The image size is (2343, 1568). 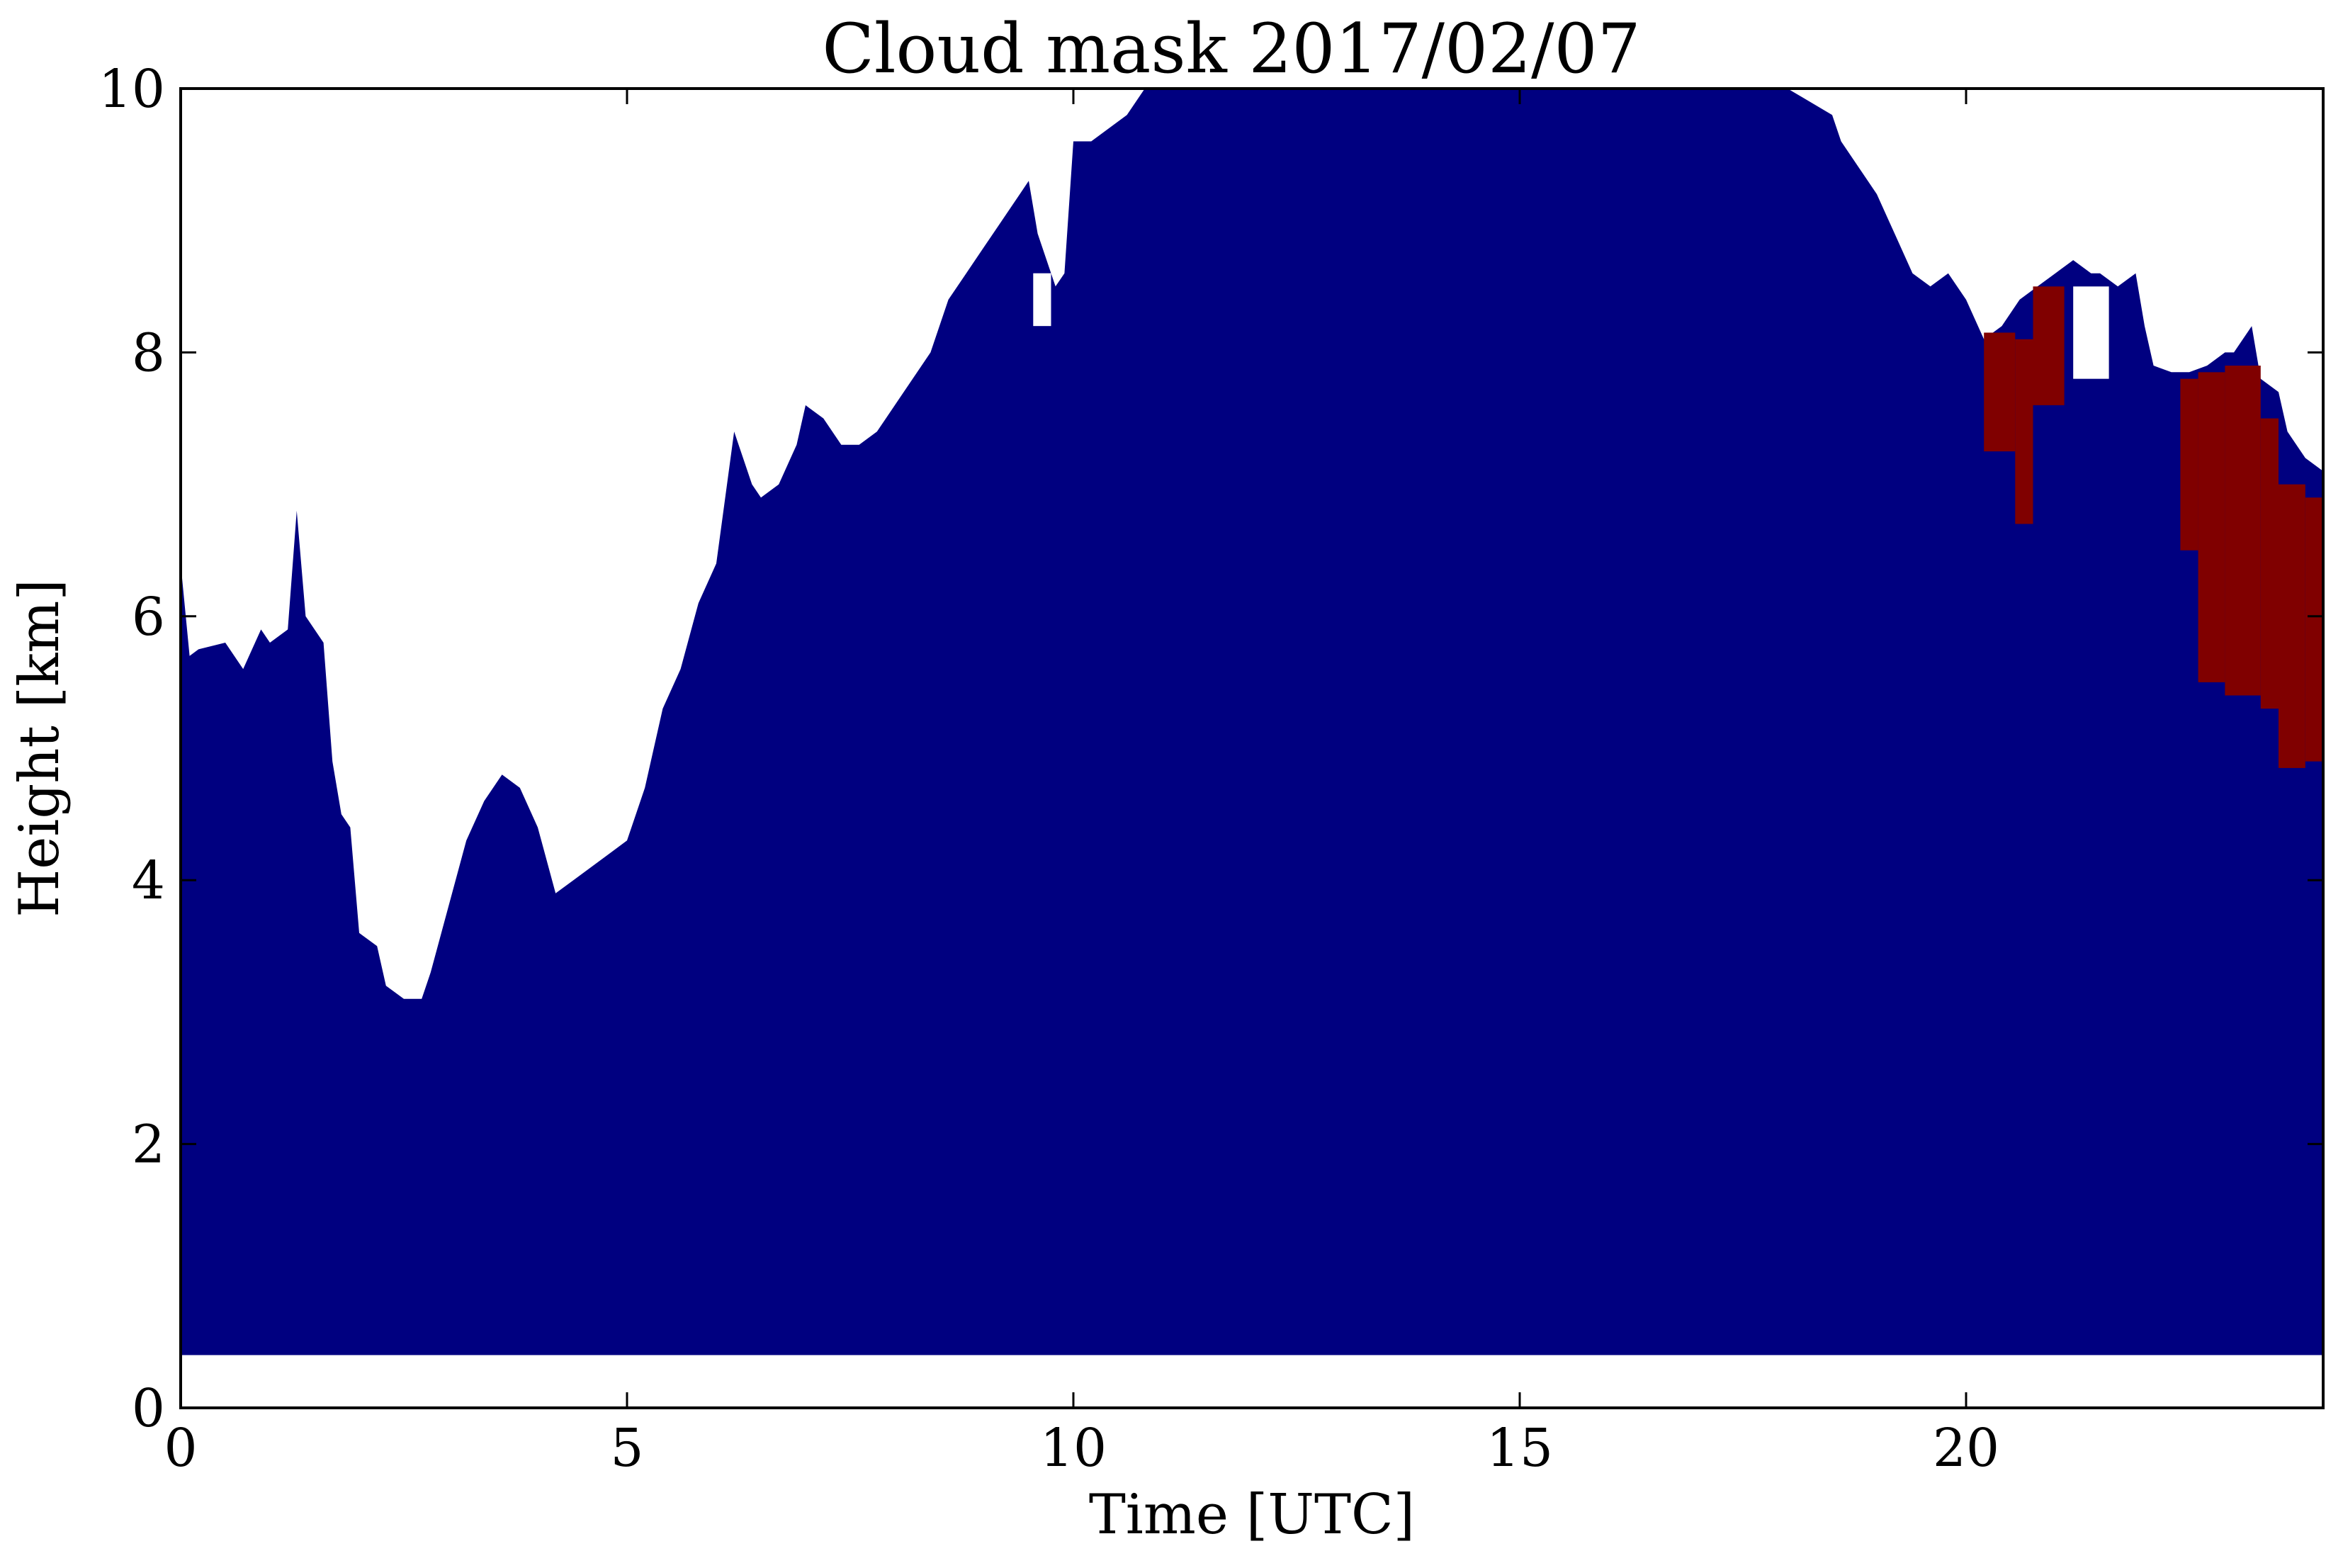 What do you see at coordinates (148, 880) in the screenshot?
I see `y-tick-label: 4` at bounding box center [148, 880].